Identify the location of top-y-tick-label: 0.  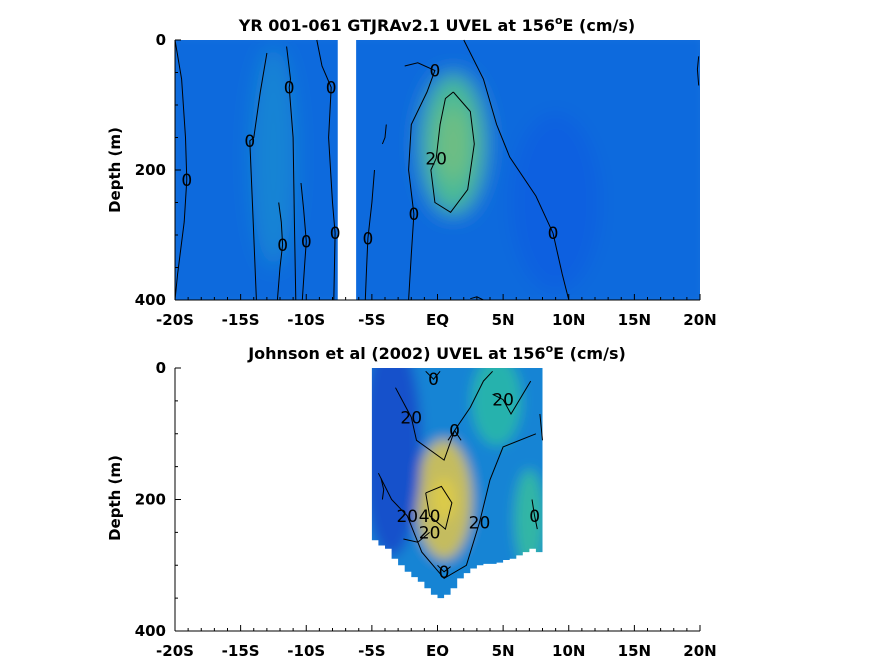
(161, 40).